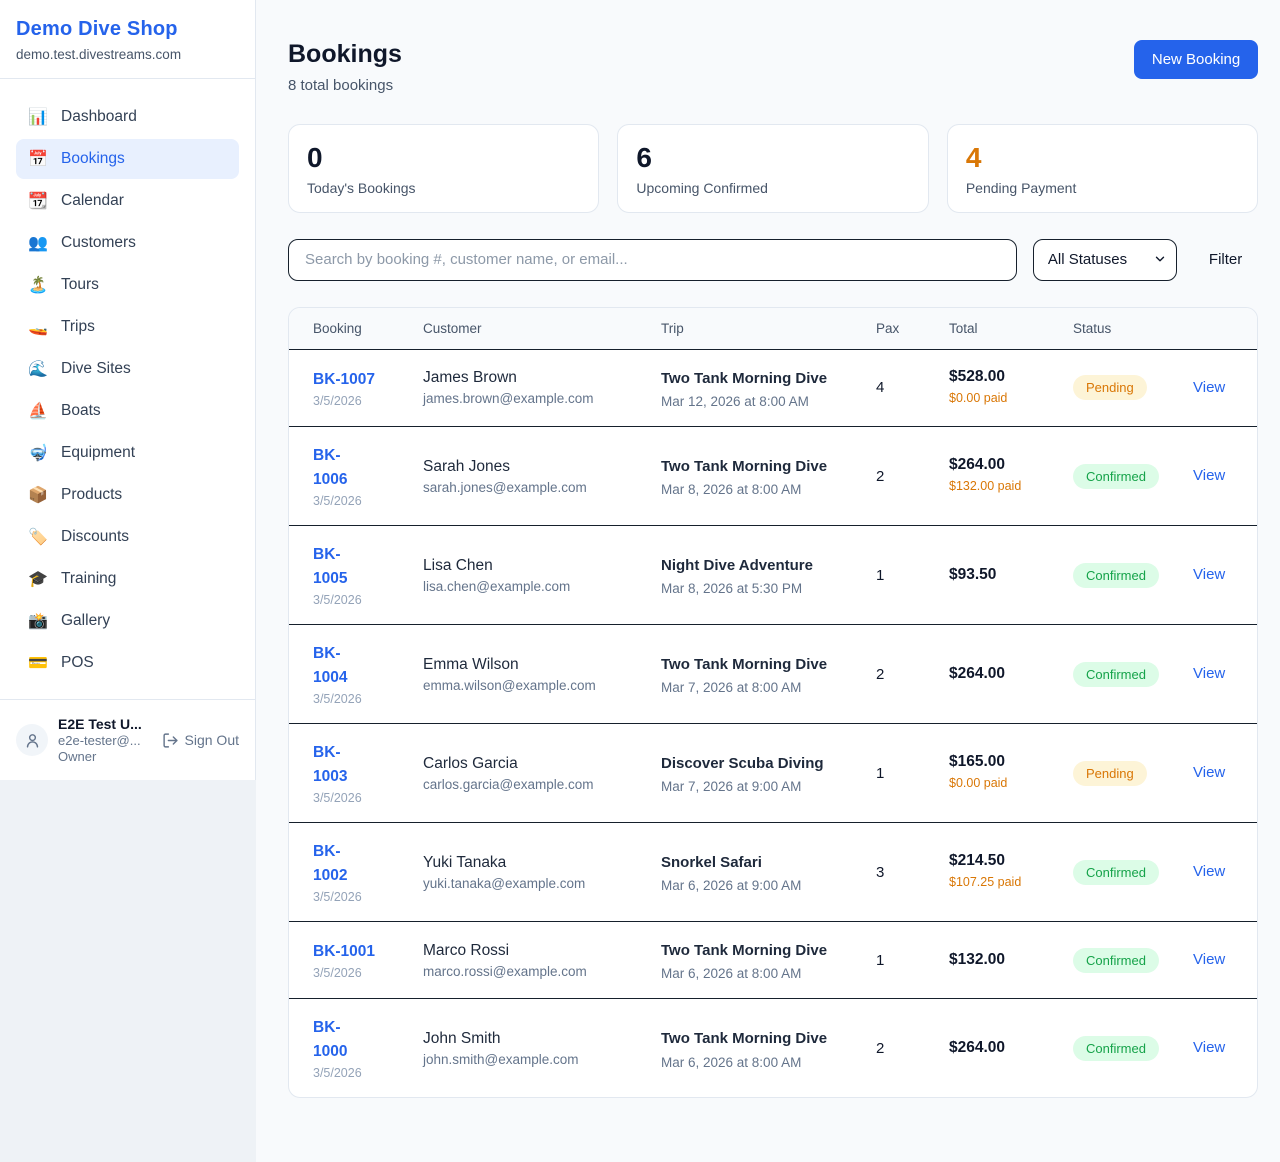  What do you see at coordinates (1092, 328) in the screenshot?
I see `column-header-status: Status` at bounding box center [1092, 328].